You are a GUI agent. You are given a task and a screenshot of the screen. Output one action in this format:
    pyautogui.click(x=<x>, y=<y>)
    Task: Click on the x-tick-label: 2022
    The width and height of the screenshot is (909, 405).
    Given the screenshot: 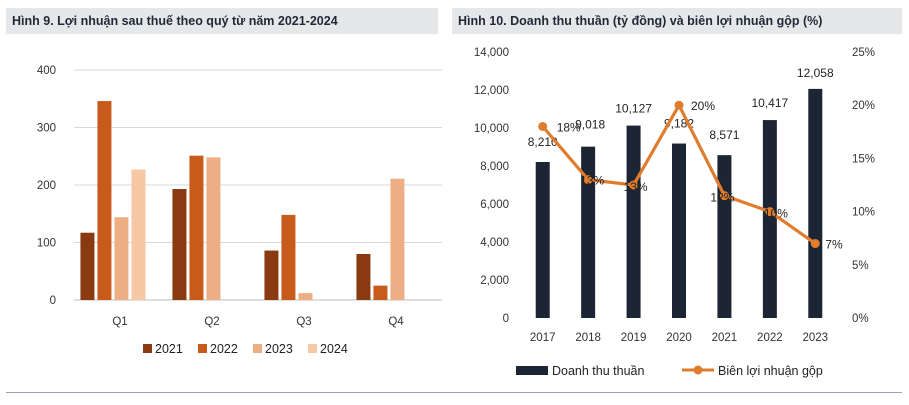 What is the action you would take?
    pyautogui.click(x=770, y=338)
    